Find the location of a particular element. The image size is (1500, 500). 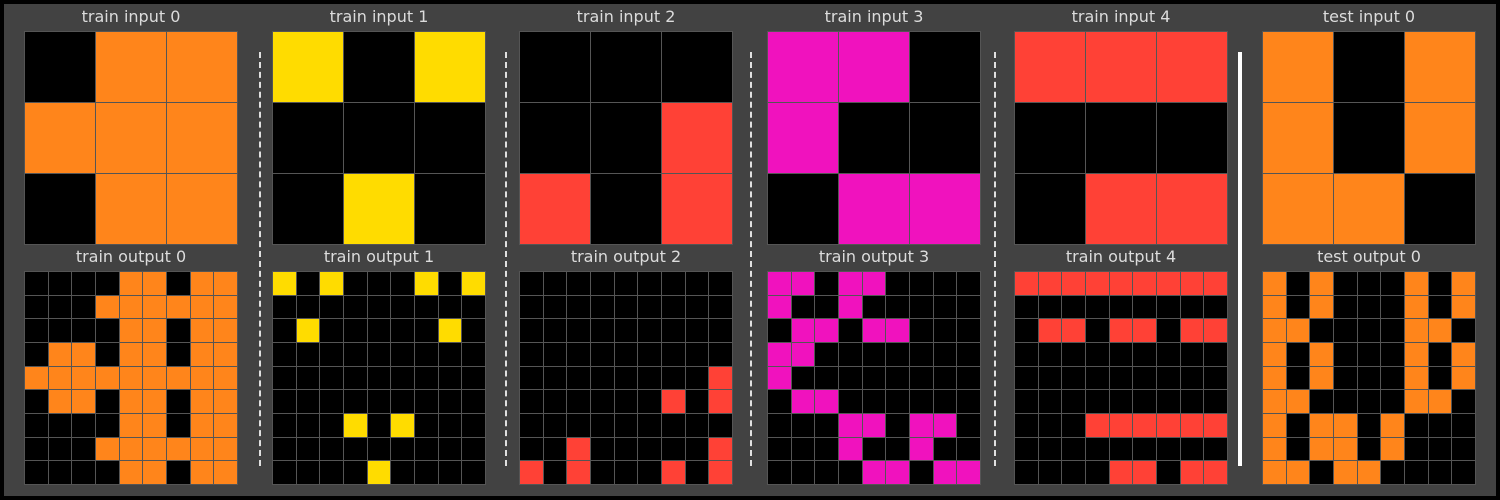

panel-title: test input 0 is located at coordinates (1369, 16).